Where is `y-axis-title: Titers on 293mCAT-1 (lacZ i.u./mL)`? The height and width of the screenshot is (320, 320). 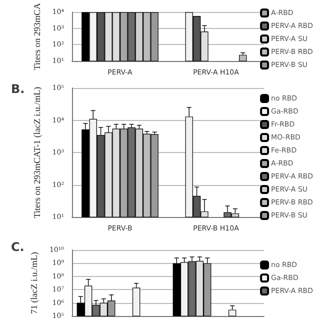 y-axis-title: Titers on 293mCAT-1 (lacZ i.u./mL) is located at coordinates (37, 152).